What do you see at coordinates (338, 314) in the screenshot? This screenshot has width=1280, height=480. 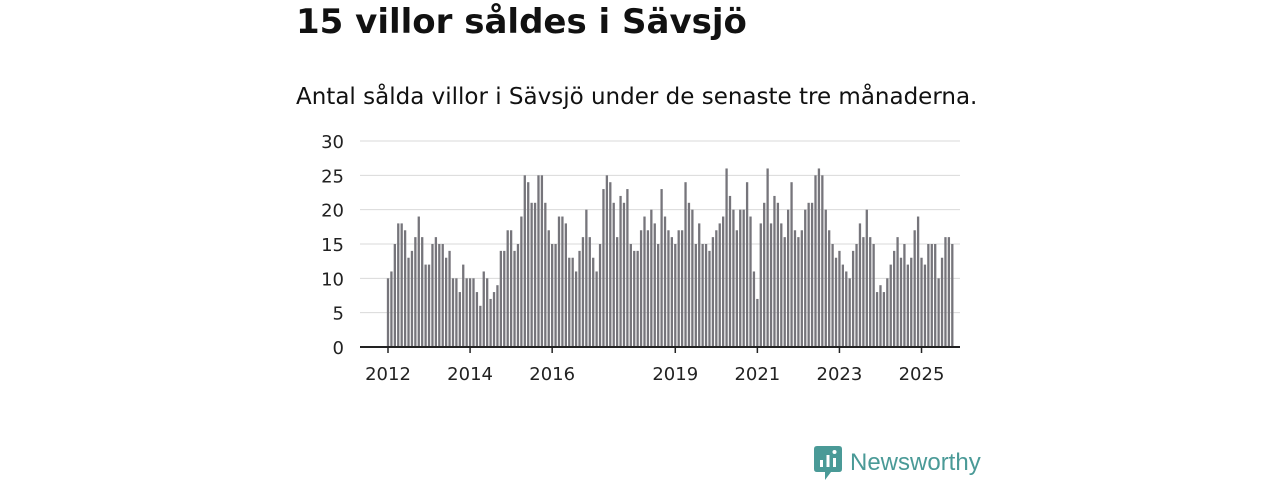 I see `y-tick-label: 5` at bounding box center [338, 314].